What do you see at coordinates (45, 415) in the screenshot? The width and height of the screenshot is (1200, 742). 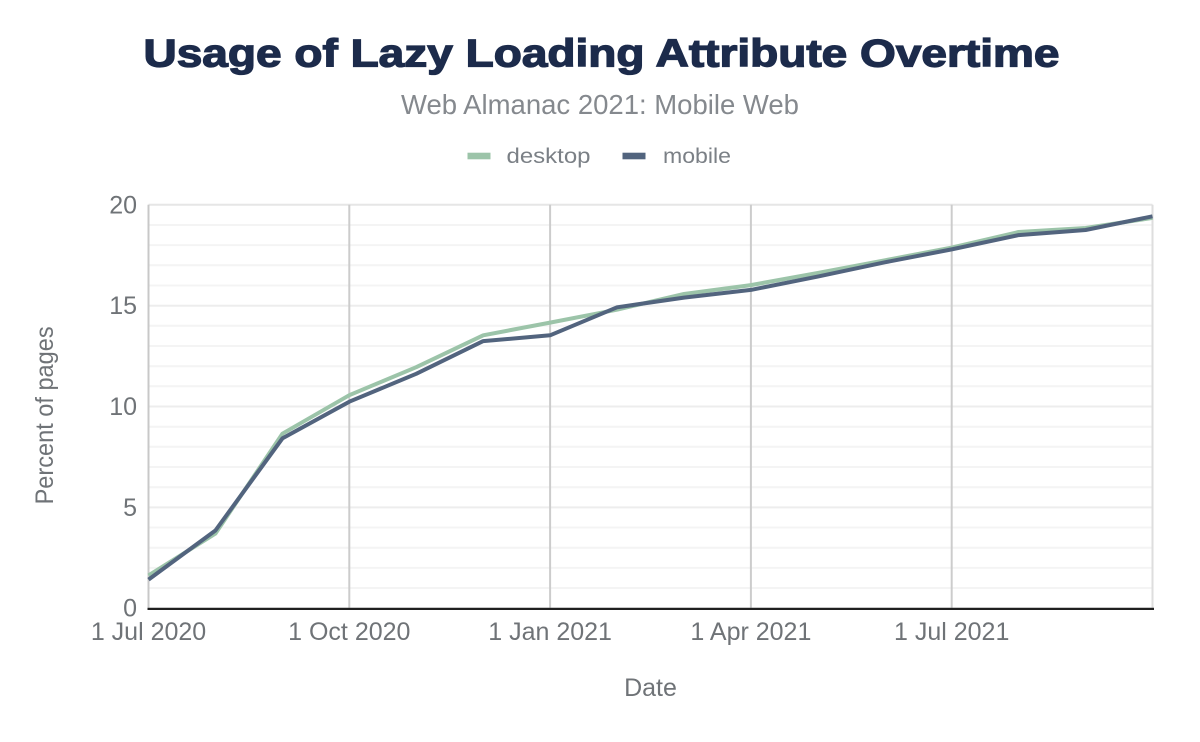 I see `svg-text: Percent of pages` at bounding box center [45, 415].